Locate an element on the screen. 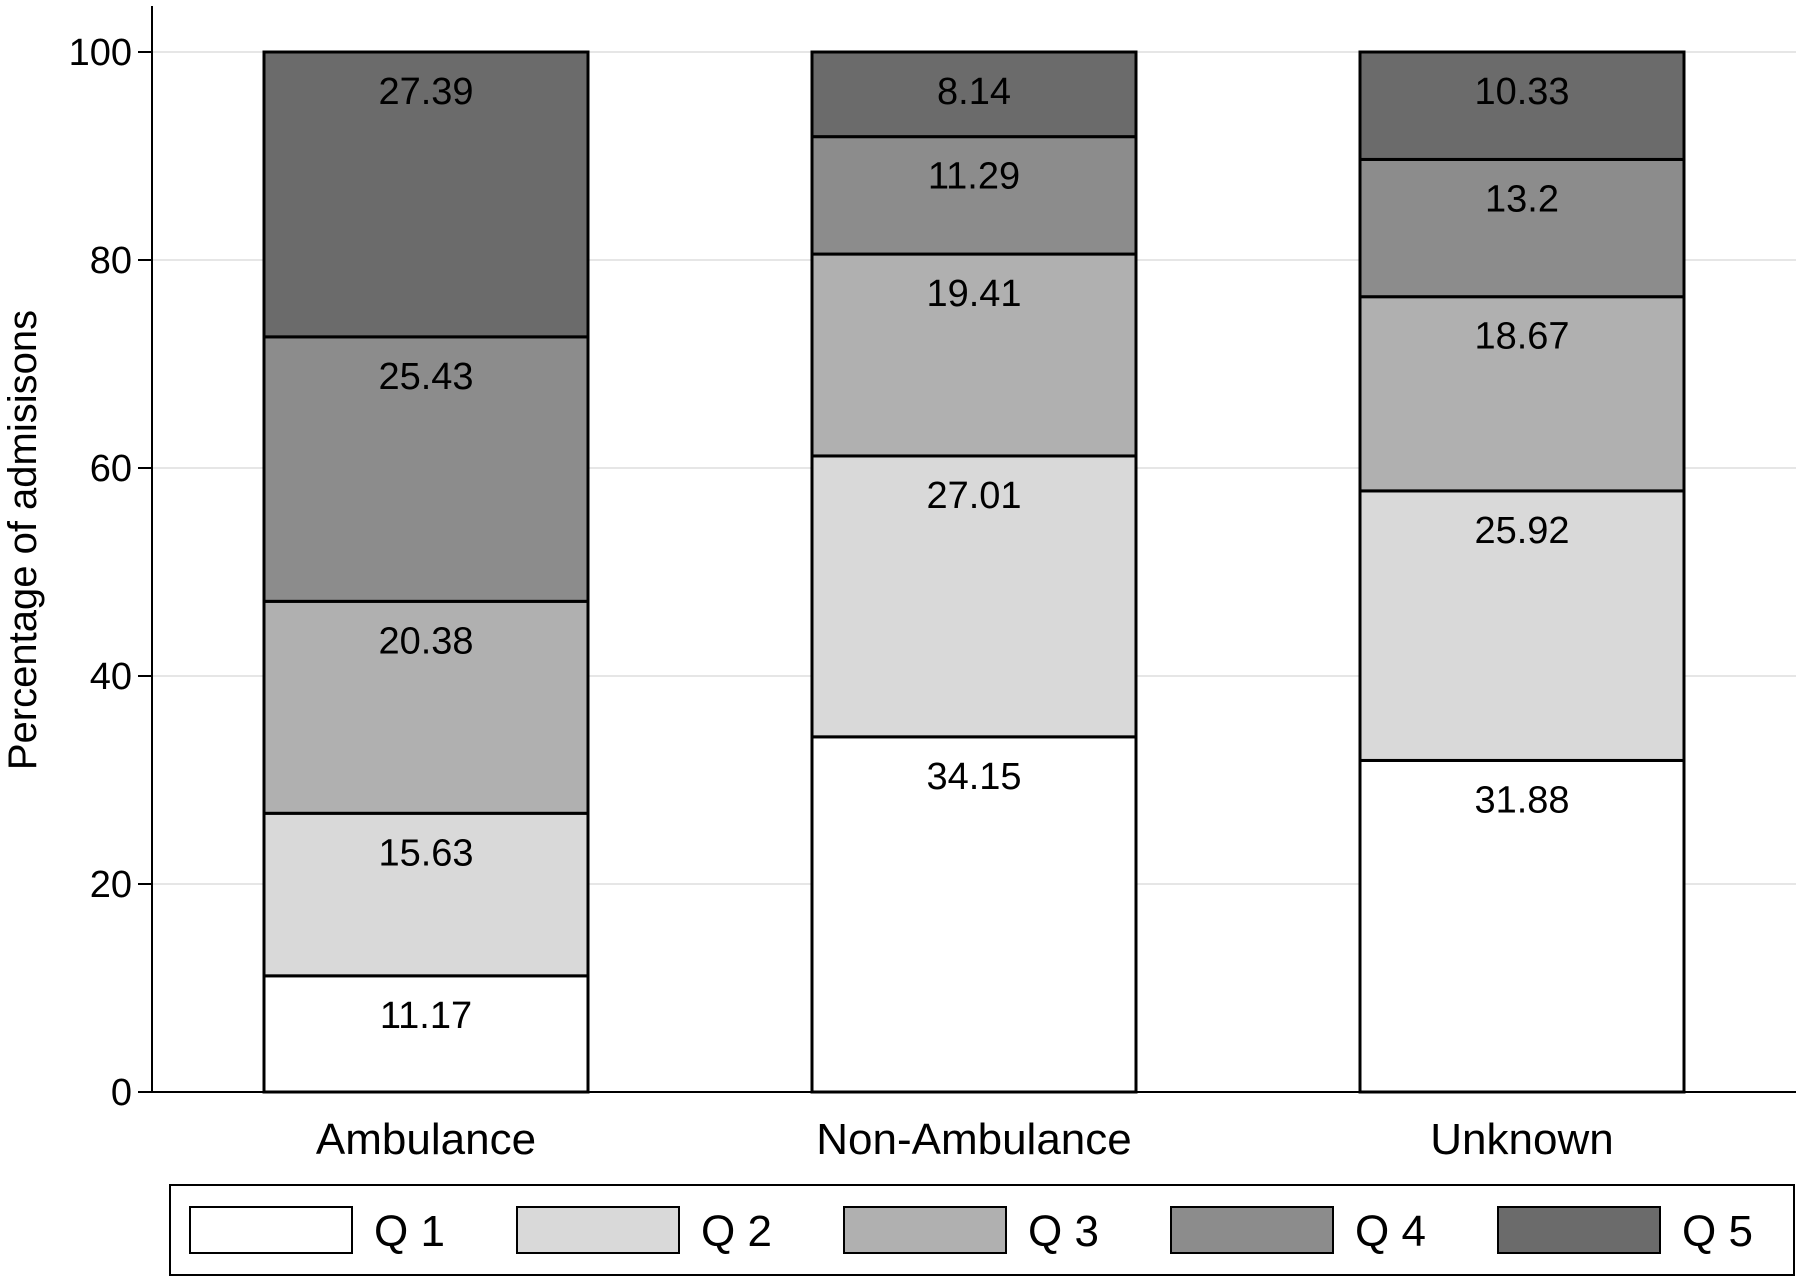  y-tick-label: 40 is located at coordinates (111, 677).